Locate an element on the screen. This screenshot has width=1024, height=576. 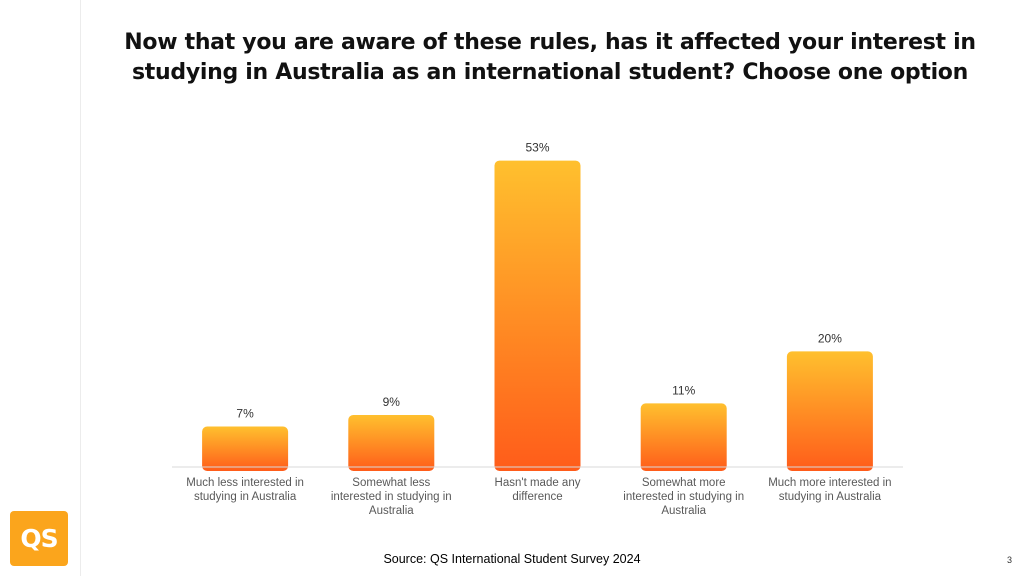
data-label-2: 9% is located at coordinates (392, 402).